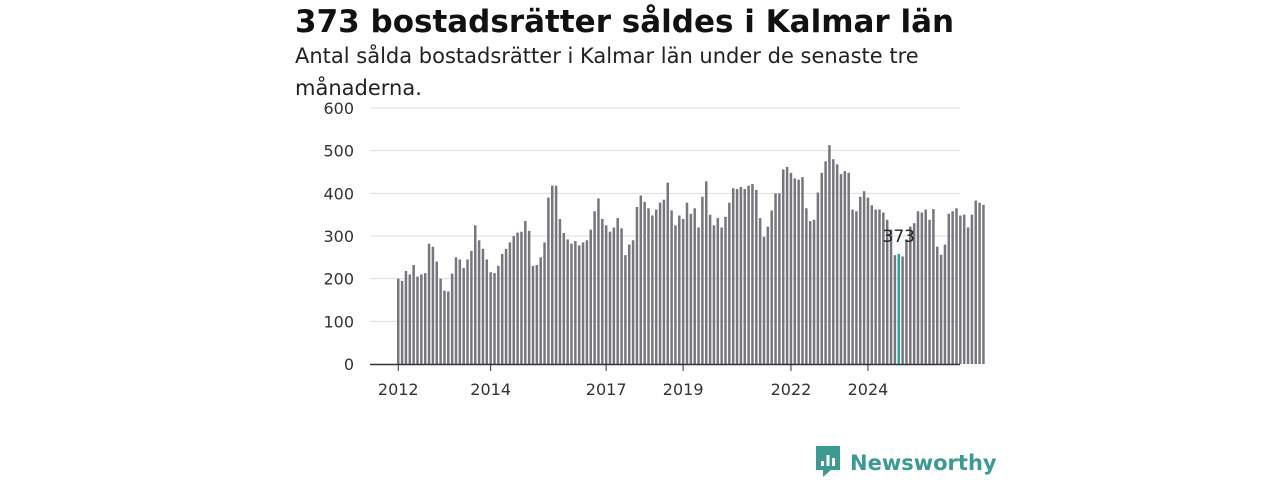  Describe the element at coordinates (338, 279) in the screenshot. I see `y-tick-label: 200` at that location.